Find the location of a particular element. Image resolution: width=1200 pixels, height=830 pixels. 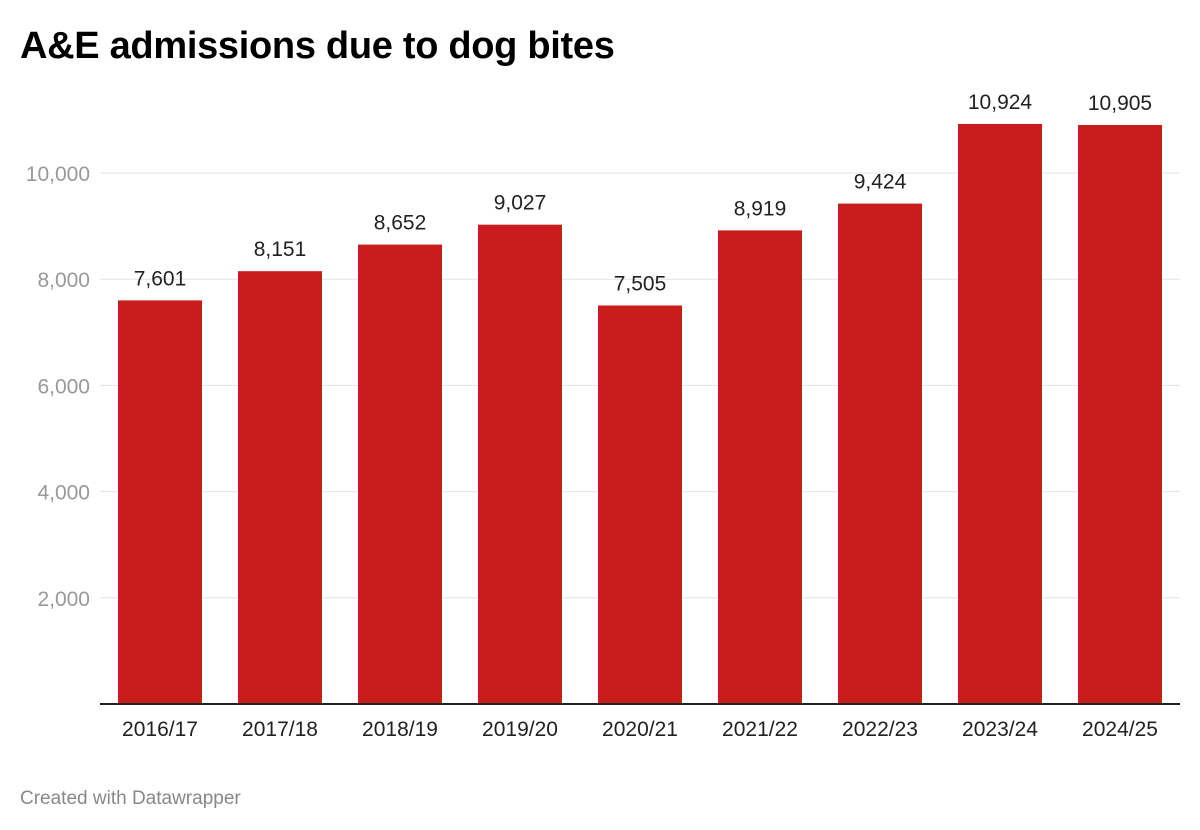

chart-title: A&E admissions due to dog bites is located at coordinates (317, 46).